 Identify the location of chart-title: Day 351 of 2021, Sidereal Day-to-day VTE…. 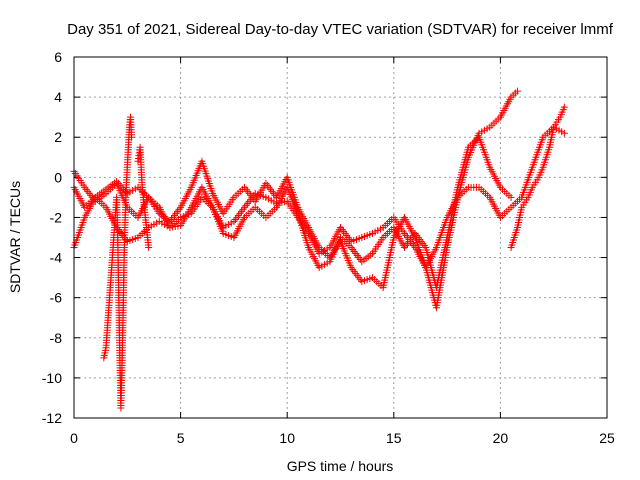
(340, 29).